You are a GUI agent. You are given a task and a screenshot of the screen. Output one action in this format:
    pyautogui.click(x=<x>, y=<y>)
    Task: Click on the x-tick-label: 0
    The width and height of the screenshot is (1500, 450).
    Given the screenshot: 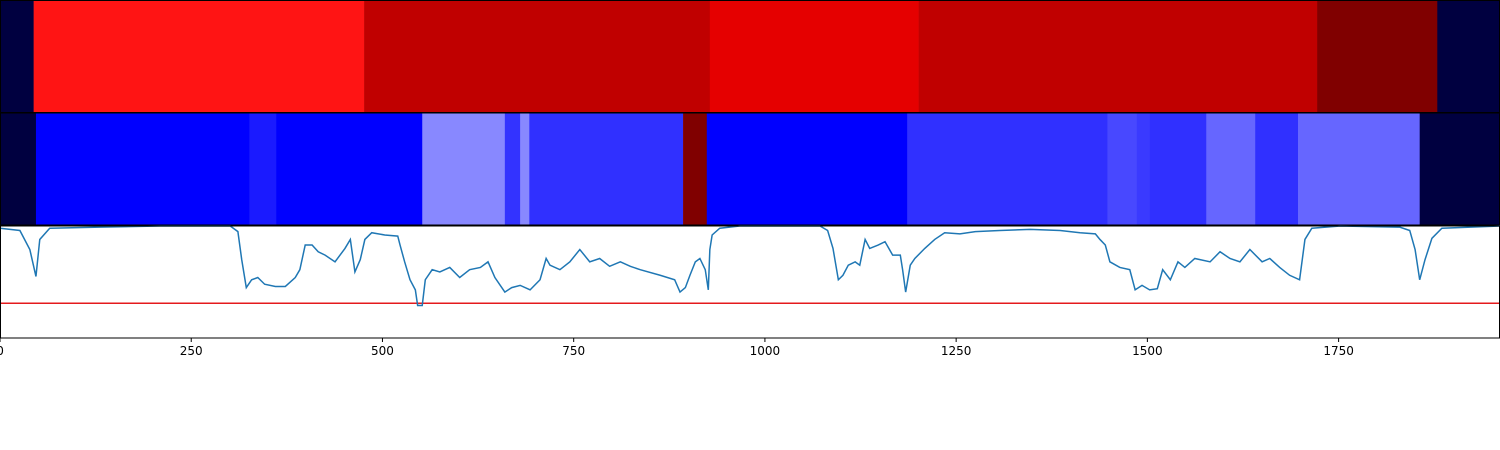 What is the action you would take?
    pyautogui.click(x=2, y=351)
    